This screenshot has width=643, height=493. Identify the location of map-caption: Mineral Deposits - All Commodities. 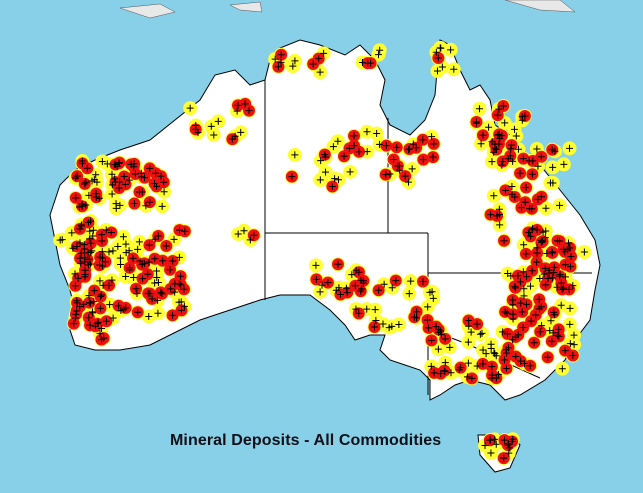
(306, 440).